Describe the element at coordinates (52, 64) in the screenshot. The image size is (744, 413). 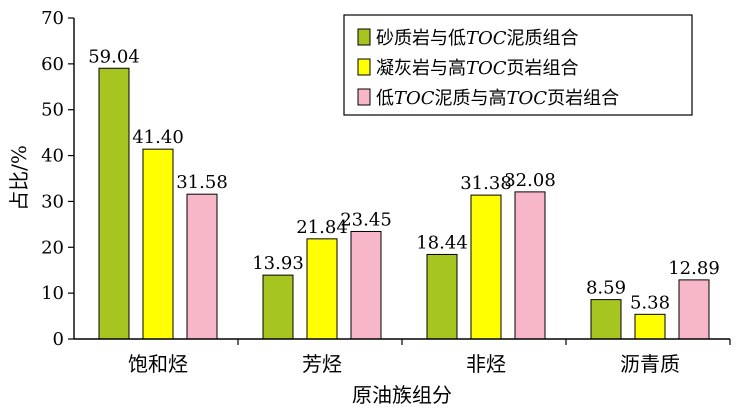
I see `y-tick-label: 60` at that location.